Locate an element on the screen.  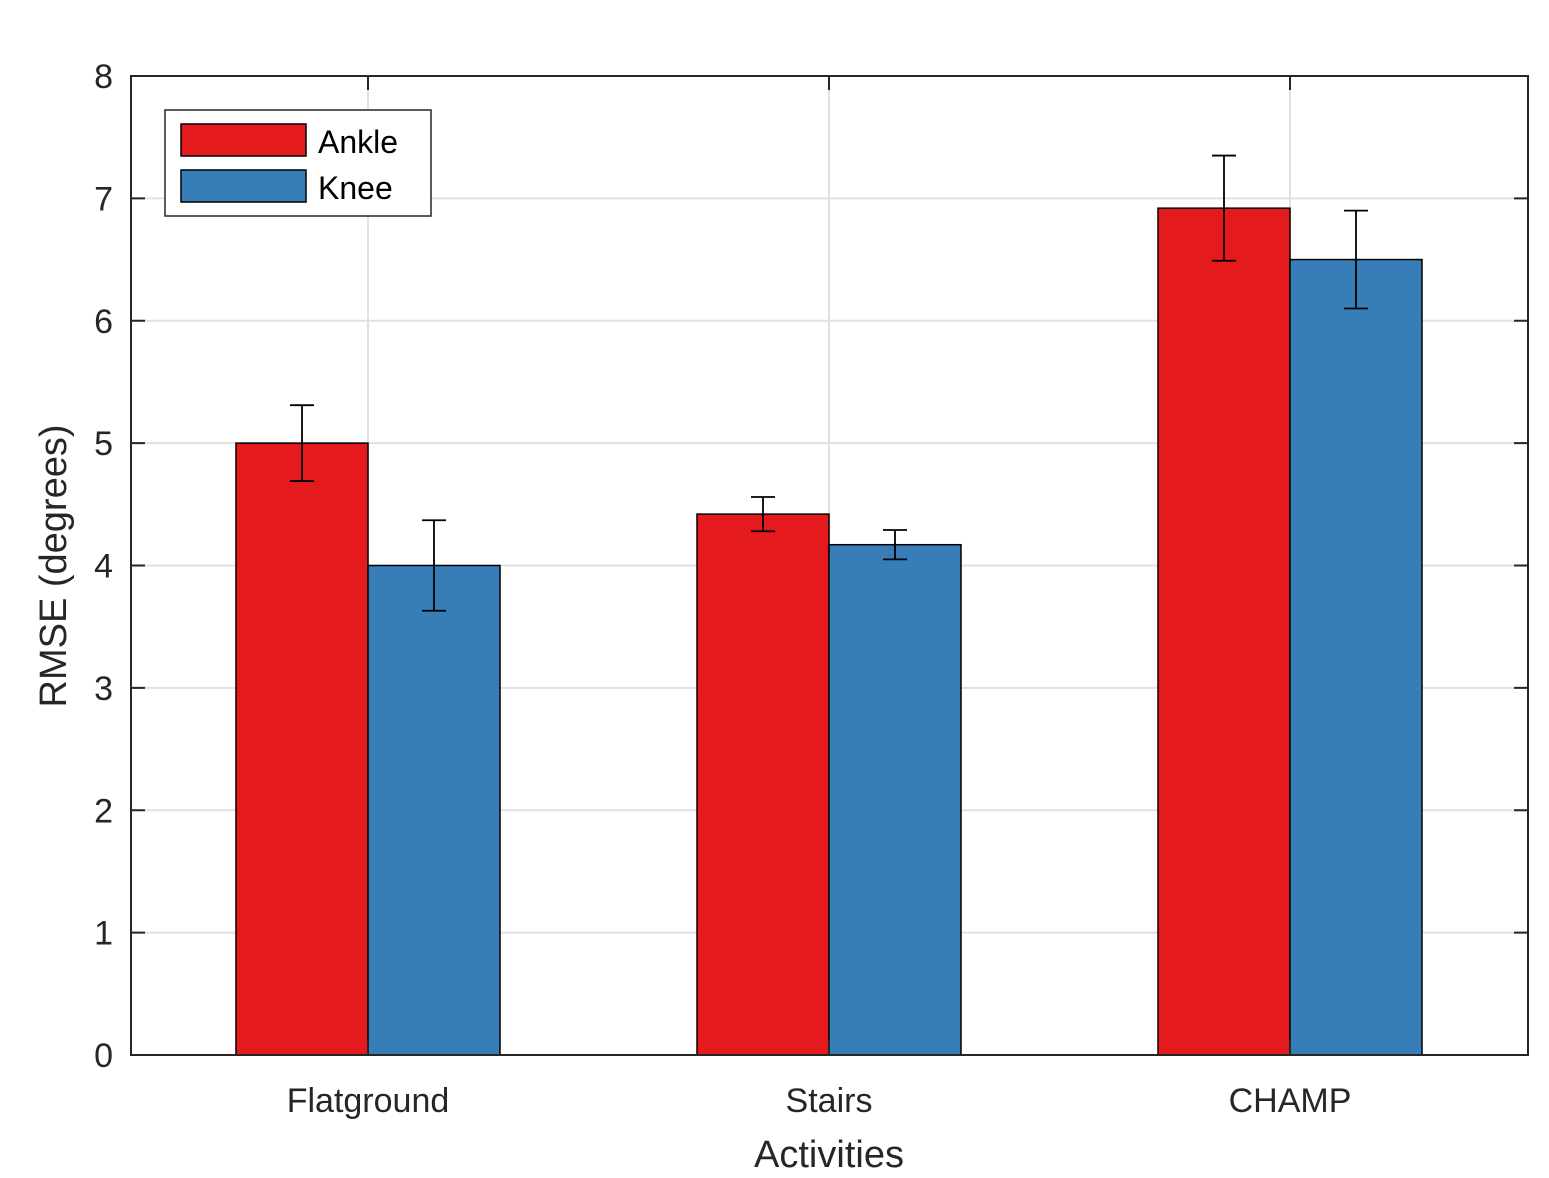
bar-knee-stairs is located at coordinates (895, 799).